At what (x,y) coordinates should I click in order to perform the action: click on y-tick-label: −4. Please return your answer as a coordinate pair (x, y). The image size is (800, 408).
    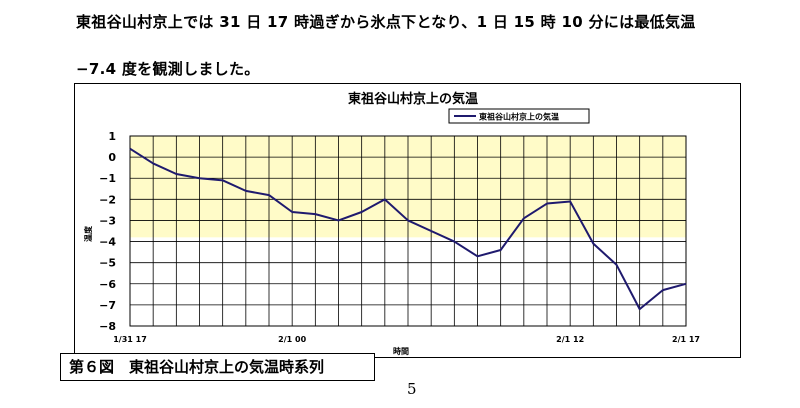
    Looking at the image, I should click on (107, 242).